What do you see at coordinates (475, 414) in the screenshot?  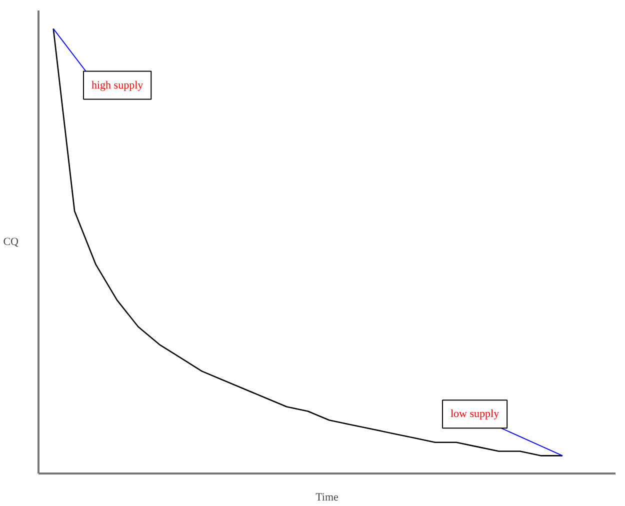 I see `annotation: low supply` at bounding box center [475, 414].